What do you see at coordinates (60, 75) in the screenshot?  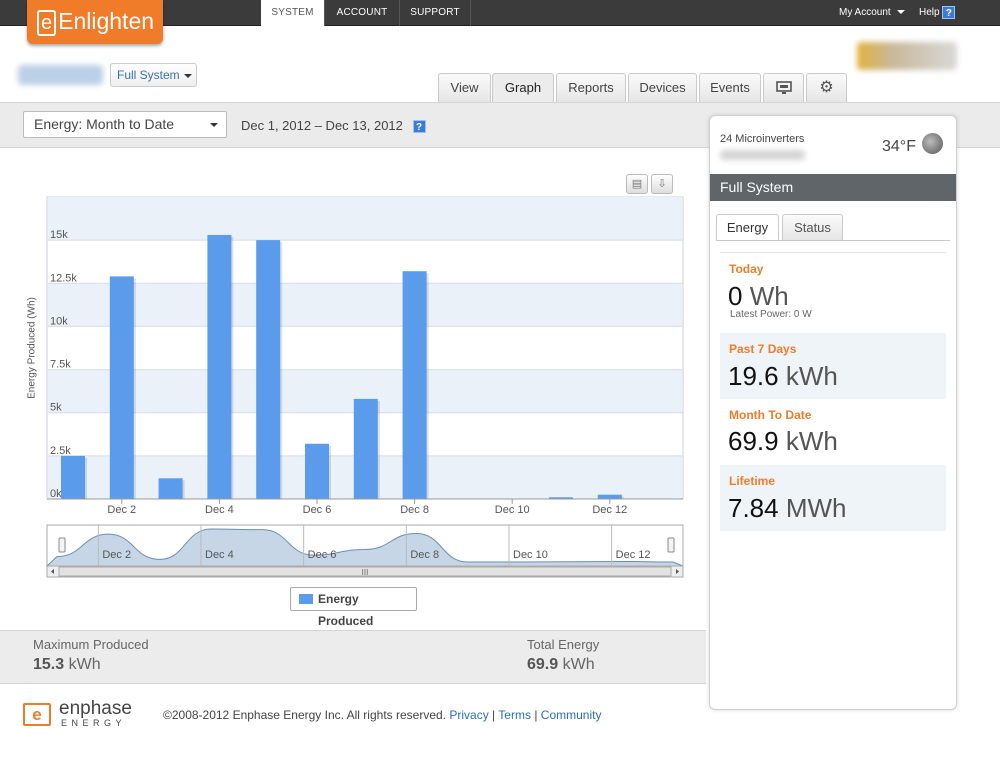 I see `system-name-redacted` at bounding box center [60, 75].